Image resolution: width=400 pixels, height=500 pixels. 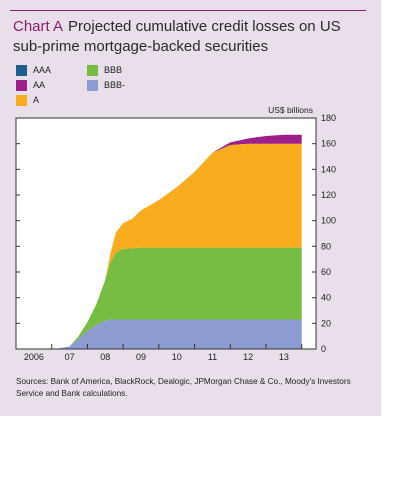 What do you see at coordinates (326, 298) in the screenshot?
I see `y-tick-label: 40` at bounding box center [326, 298].